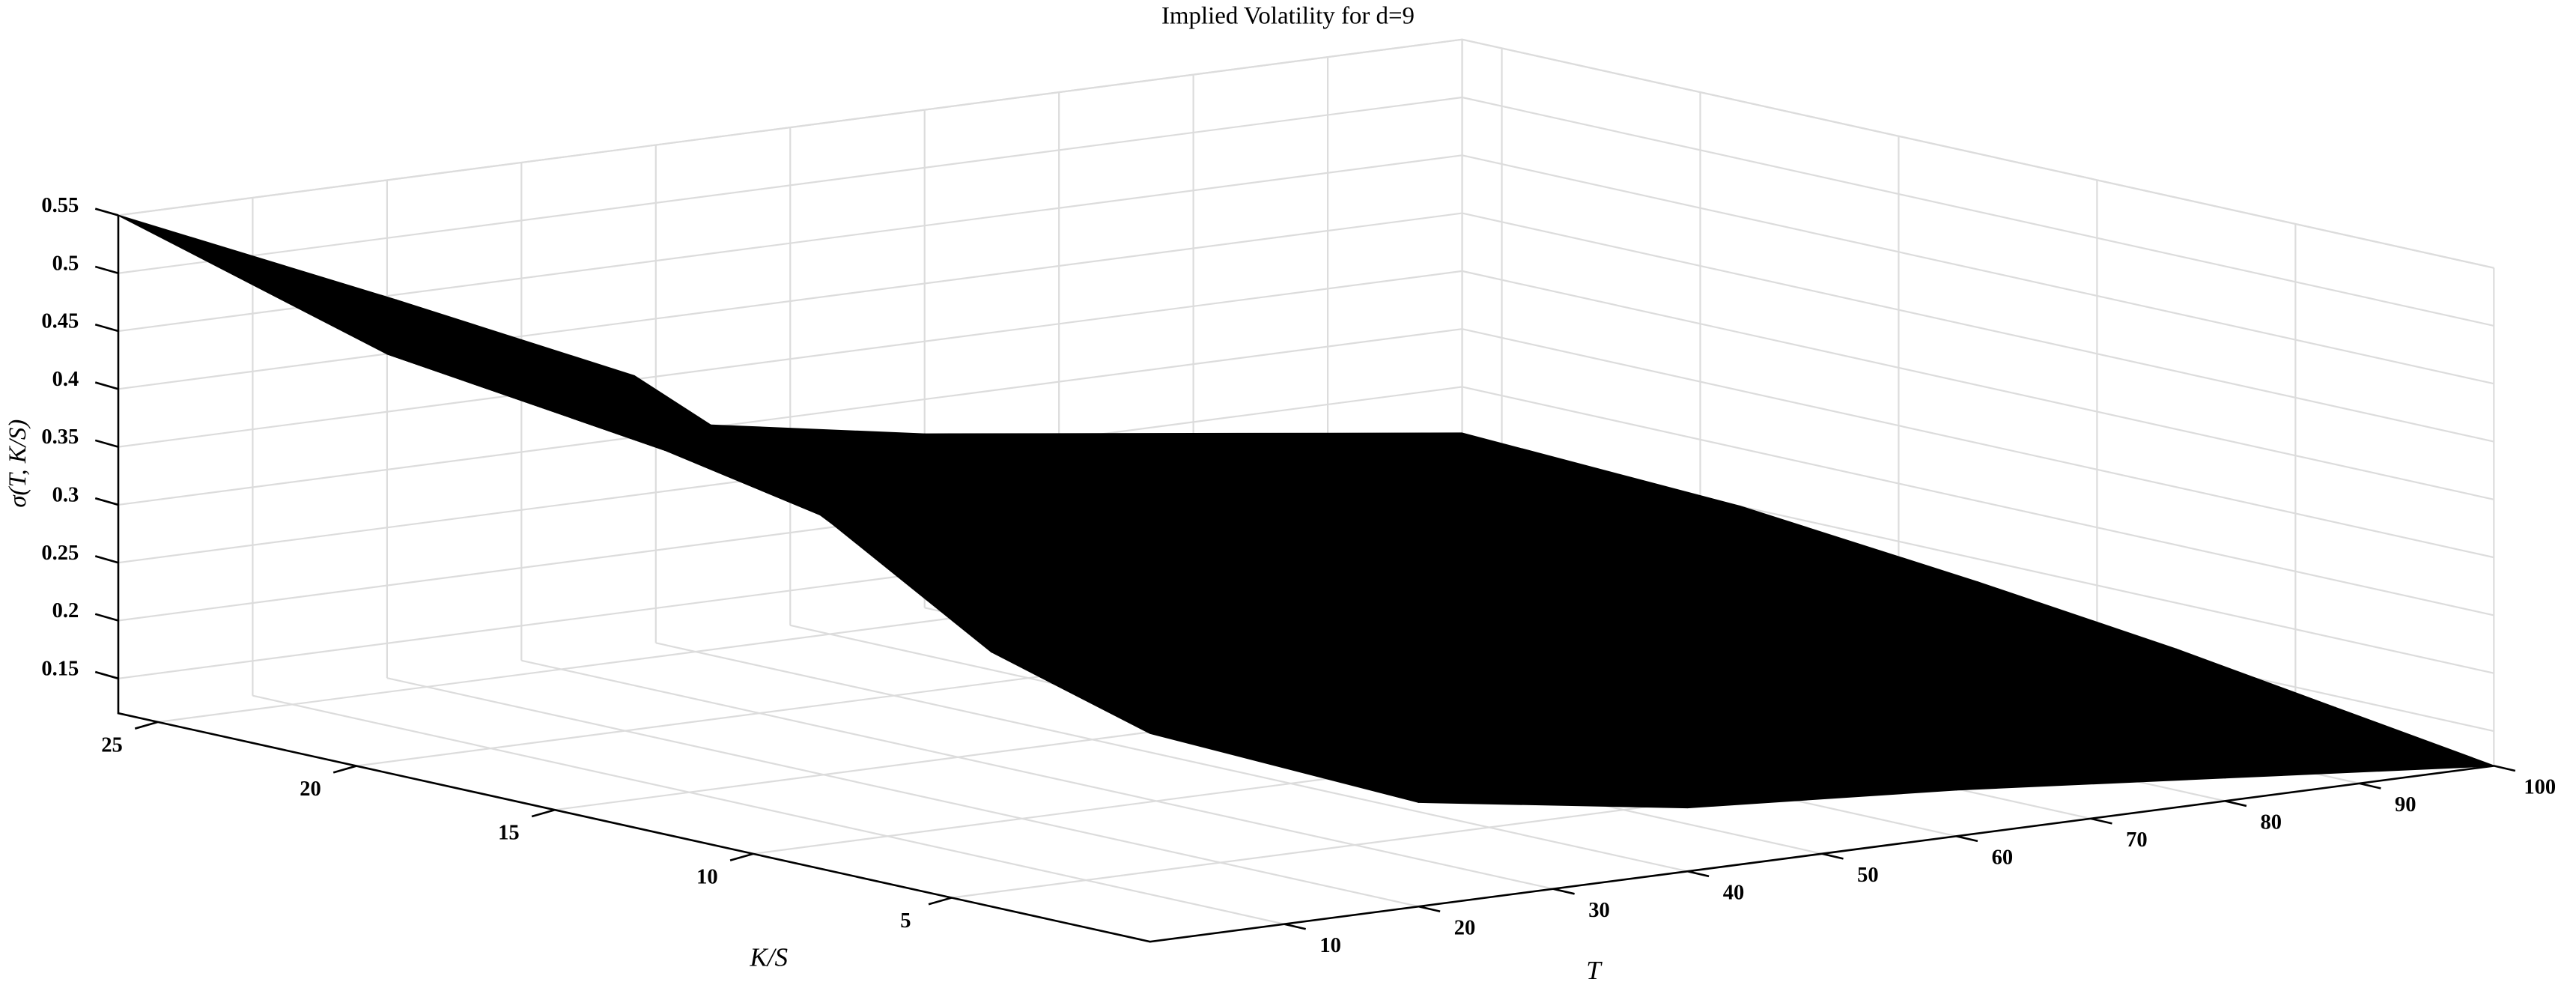  I want to click on z-tick-label: 0.15, so click(60, 668).